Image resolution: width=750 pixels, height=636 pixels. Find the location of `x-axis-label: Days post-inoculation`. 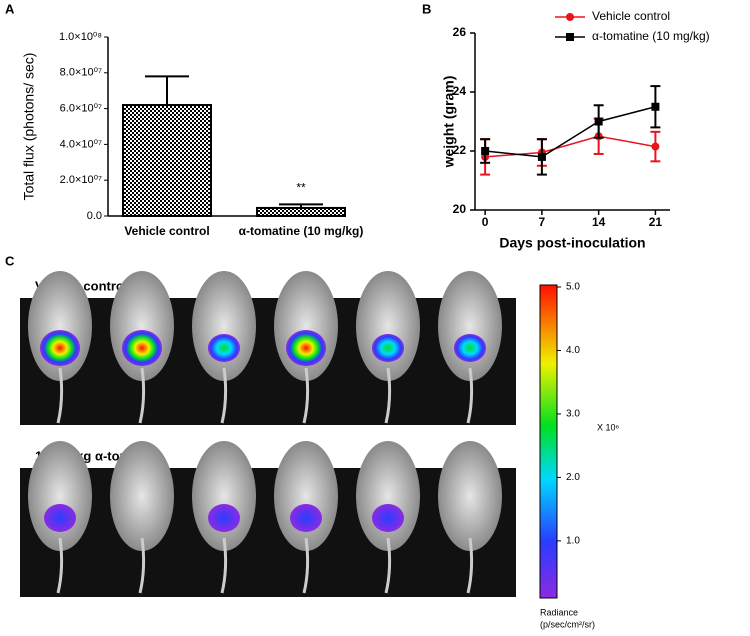

x-axis-label: Days post-inoculation is located at coordinates (572, 243).